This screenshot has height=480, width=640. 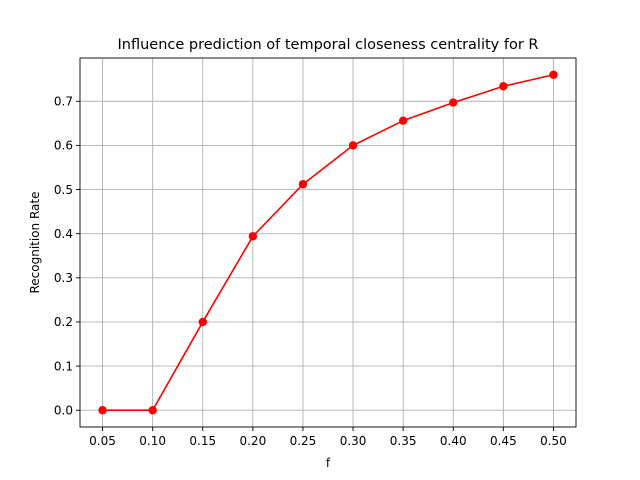 I want to click on x-tick-label: 0.10, so click(x=152, y=441).